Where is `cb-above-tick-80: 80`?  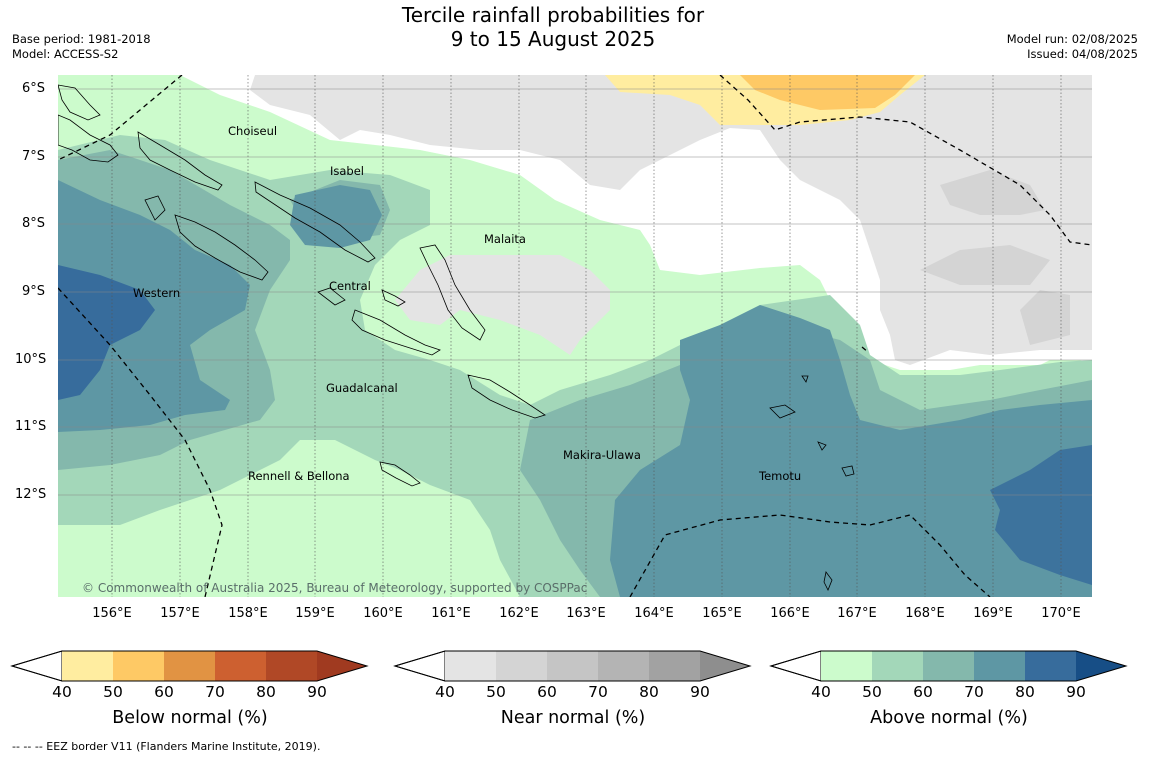 cb-above-tick-80: 80 is located at coordinates (1025, 692).